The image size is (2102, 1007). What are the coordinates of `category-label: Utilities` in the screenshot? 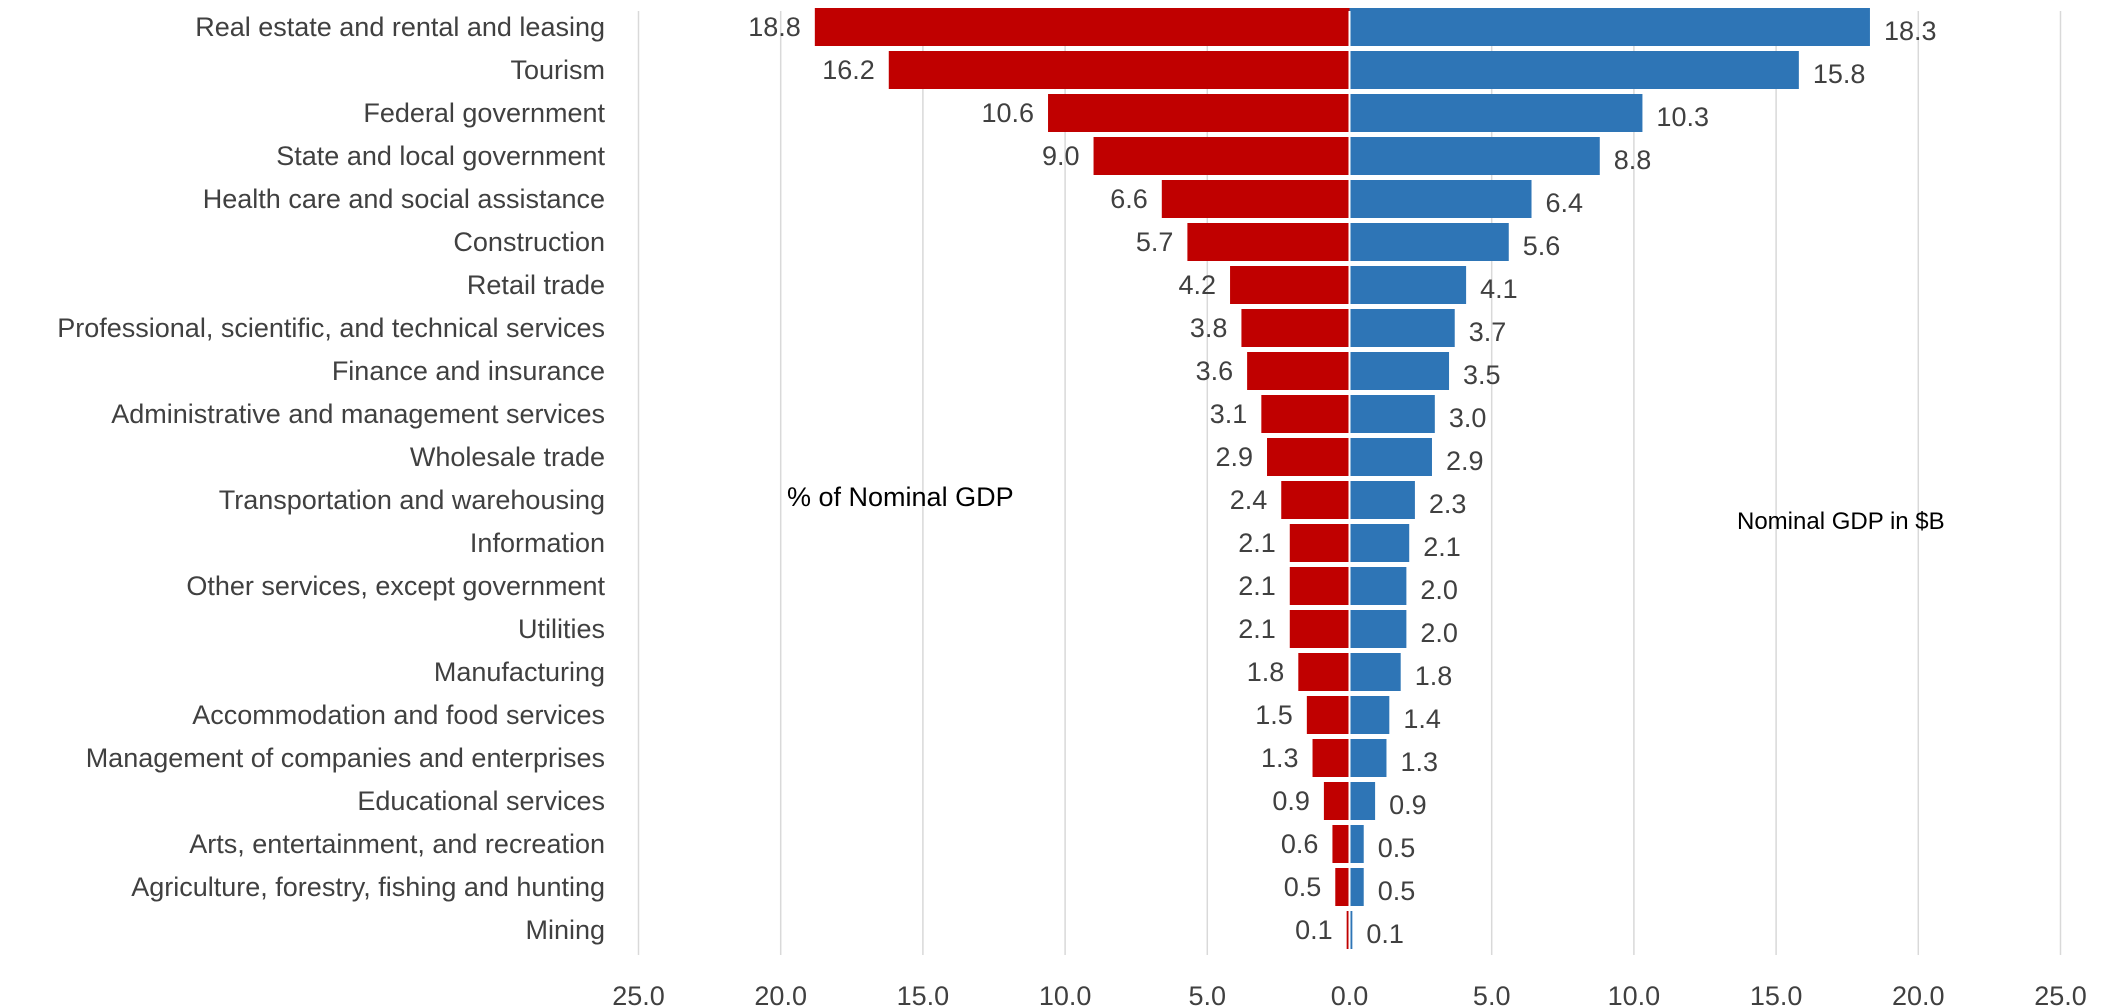 It's located at (561, 629).